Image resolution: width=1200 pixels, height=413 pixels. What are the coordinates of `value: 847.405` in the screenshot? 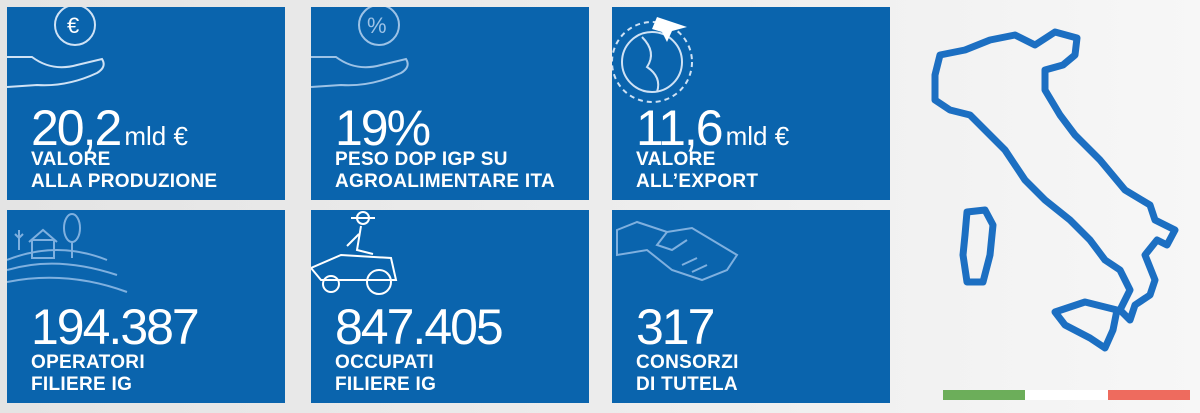 It's located at (419, 327).